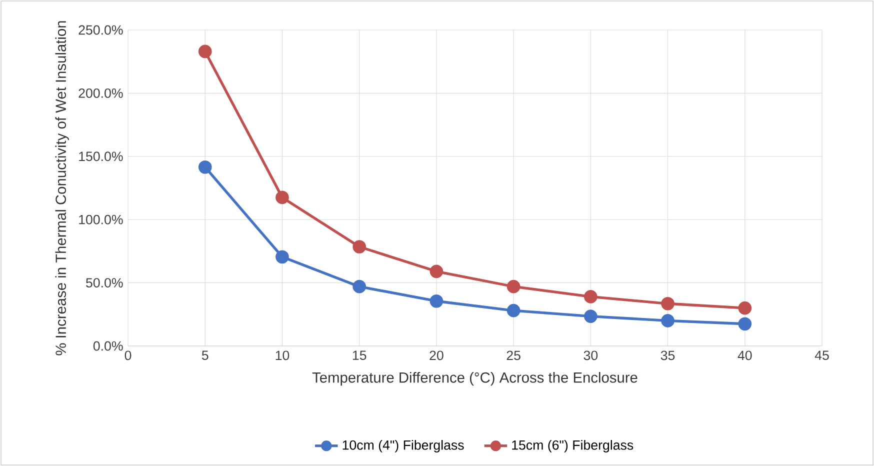 This screenshot has height=466, width=874. Describe the element at coordinates (62, 188) in the screenshot. I see `y-axis-title: % Increase in Thermal Conuctivity of Wet Insulation` at that location.